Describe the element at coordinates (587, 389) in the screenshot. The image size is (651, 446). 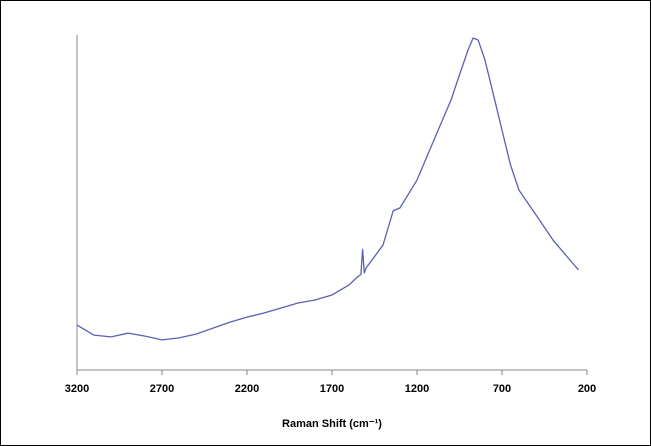
I see `x-tick-label: 200` at that location.